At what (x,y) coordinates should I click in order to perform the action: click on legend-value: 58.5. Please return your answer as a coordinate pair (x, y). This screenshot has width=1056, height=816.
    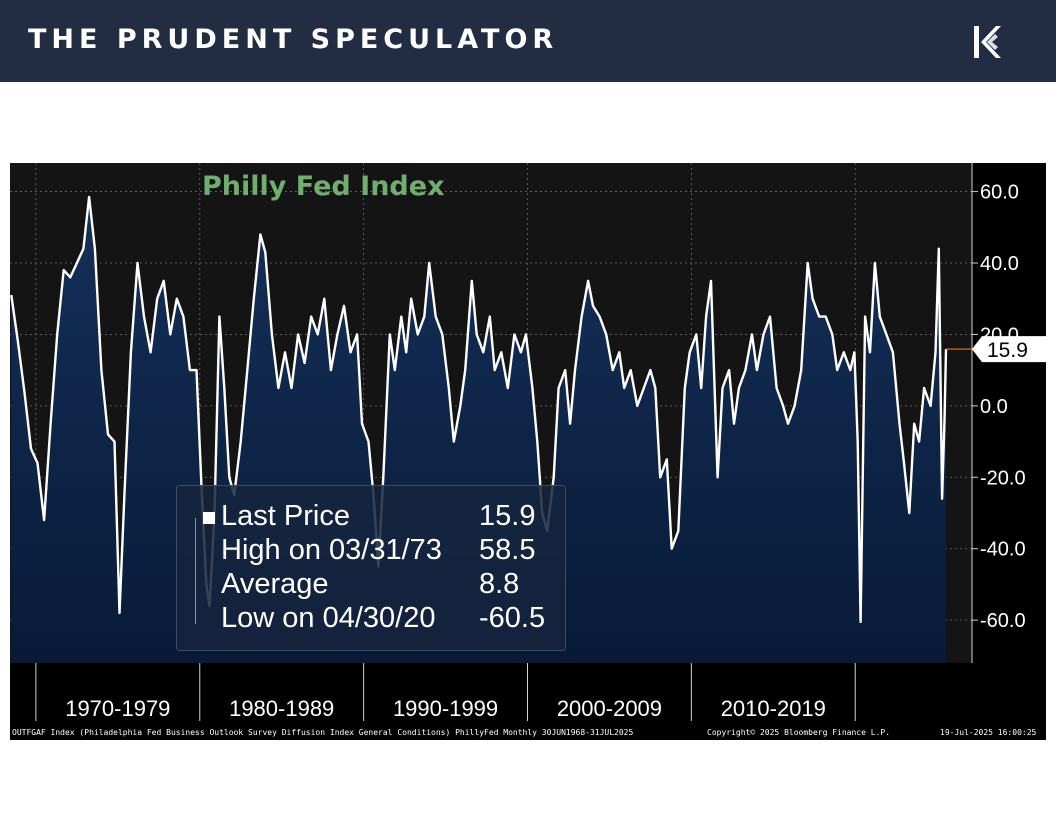
    Looking at the image, I should click on (507, 550).